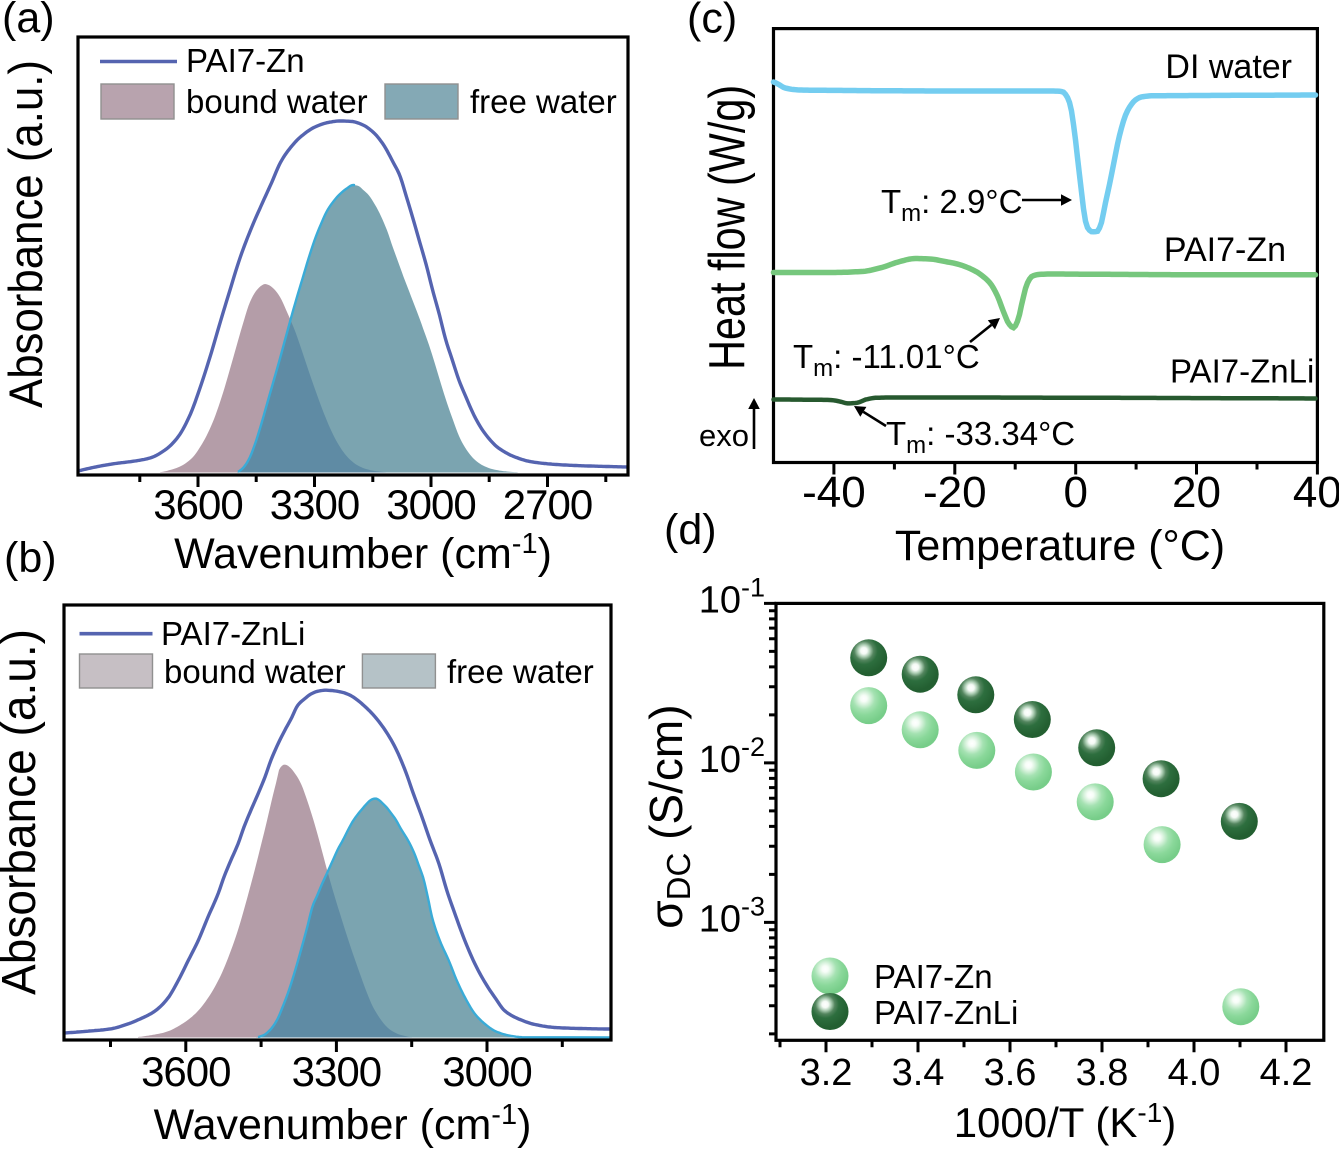 The image size is (1339, 1152). What do you see at coordinates (712, 21) in the screenshot?
I see `svg-text: (c)` at bounding box center [712, 21].